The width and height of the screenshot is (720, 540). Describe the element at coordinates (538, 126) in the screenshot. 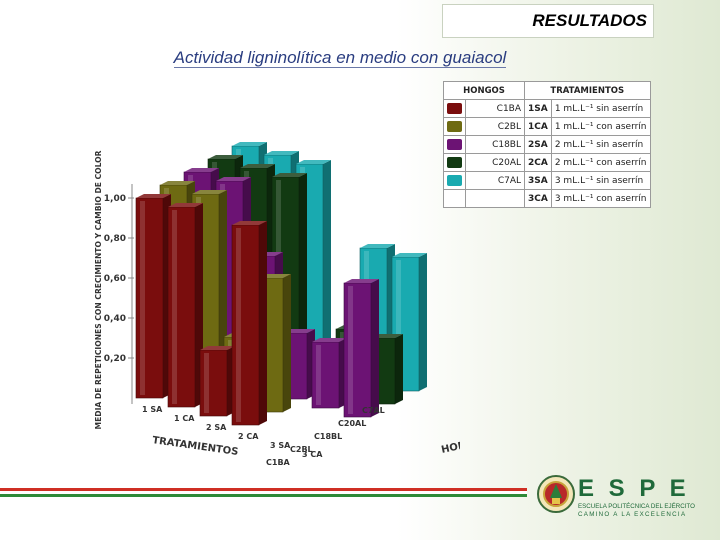

I see `legend-treatment-code: 1CA` at that location.